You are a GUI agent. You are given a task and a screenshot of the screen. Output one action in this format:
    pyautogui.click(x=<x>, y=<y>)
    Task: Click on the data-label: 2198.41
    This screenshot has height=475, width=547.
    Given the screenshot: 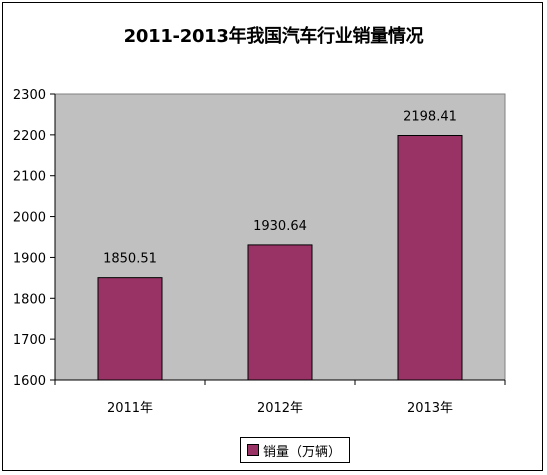 What is the action you would take?
    pyautogui.click(x=430, y=117)
    